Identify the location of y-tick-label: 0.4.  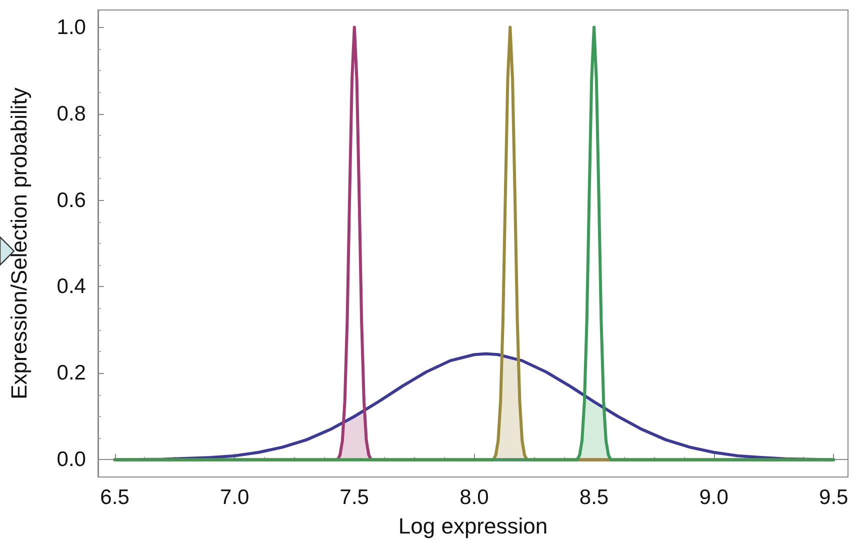
(71, 286).